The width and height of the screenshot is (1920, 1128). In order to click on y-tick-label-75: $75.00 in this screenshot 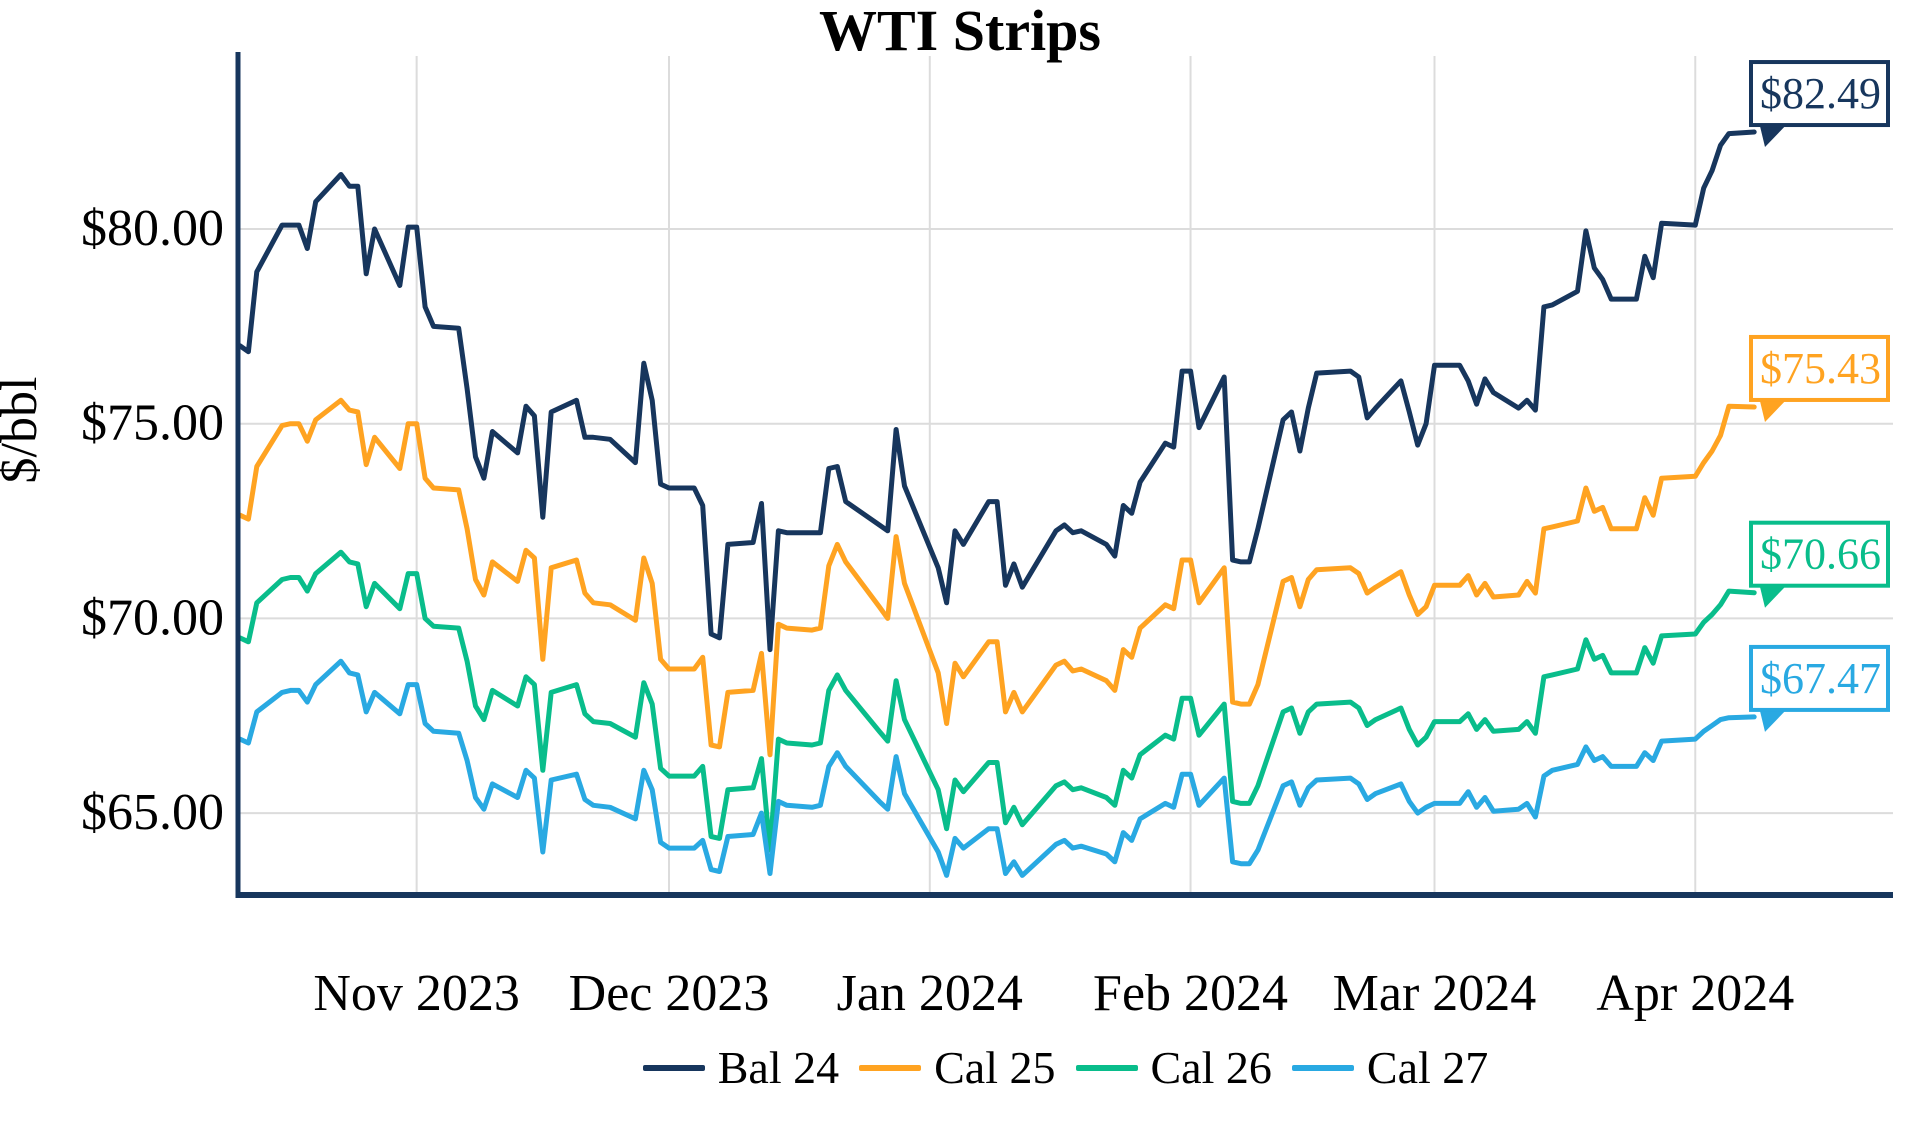, I will do `click(152, 423)`.